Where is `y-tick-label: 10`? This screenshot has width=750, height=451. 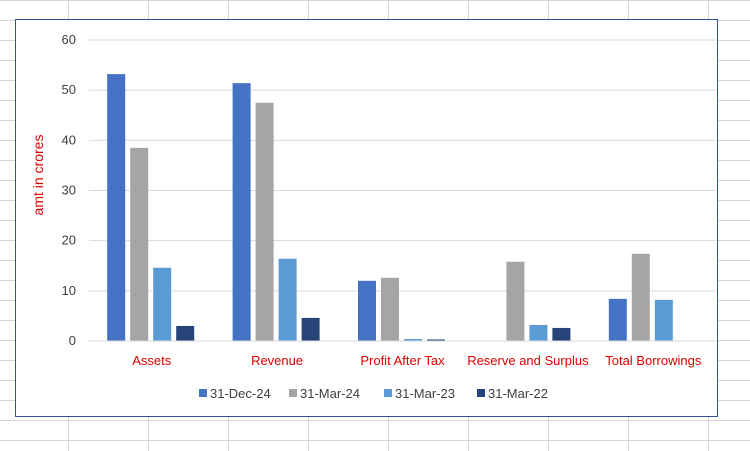 y-tick-label: 10 is located at coordinates (69, 290).